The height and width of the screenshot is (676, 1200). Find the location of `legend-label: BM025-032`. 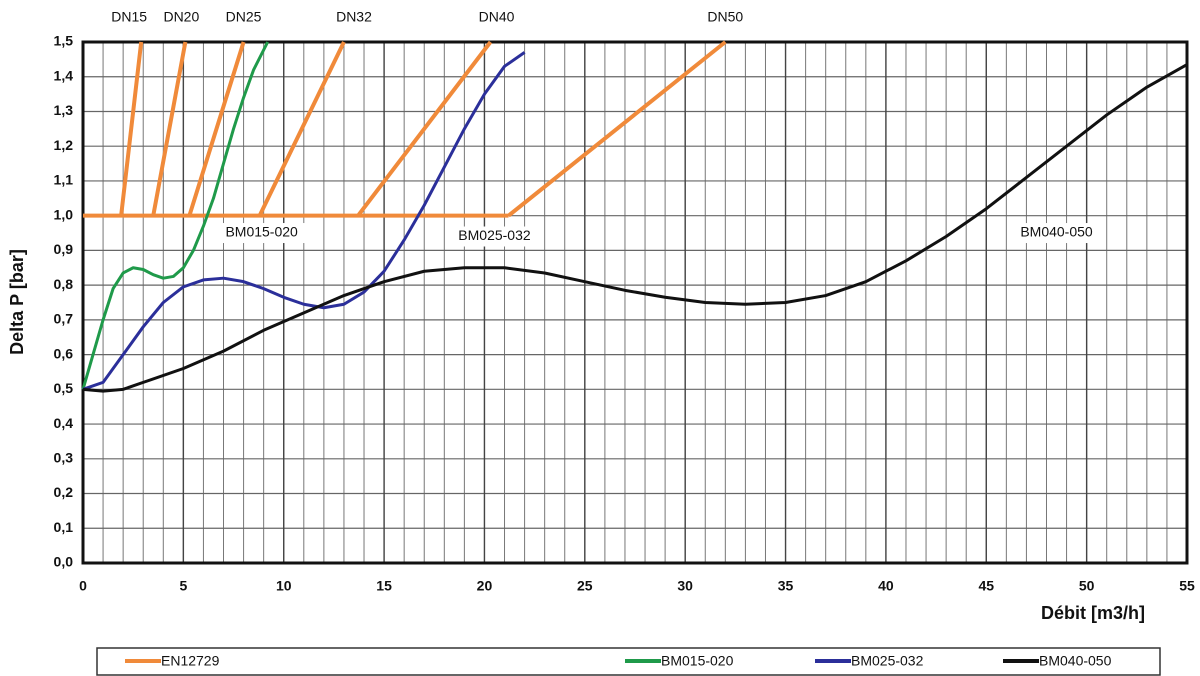

legend-label: BM025-032 is located at coordinates (887, 661).